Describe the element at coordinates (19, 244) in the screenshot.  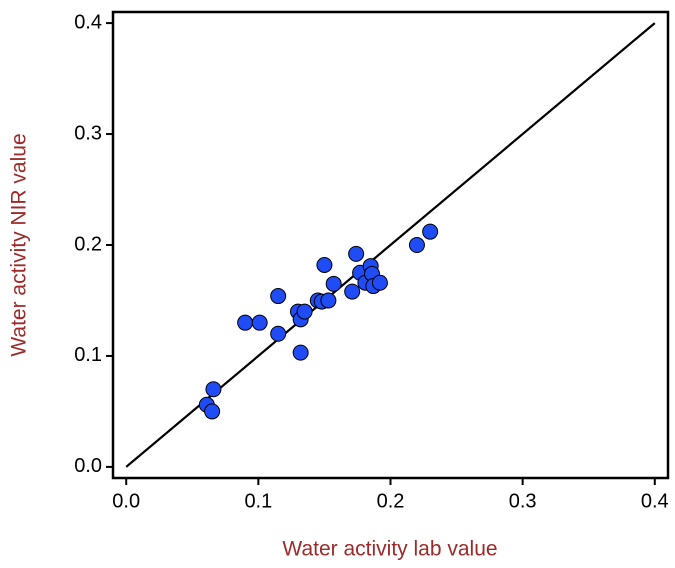
I see `y-axis-label: Water activity NIR value` at that location.